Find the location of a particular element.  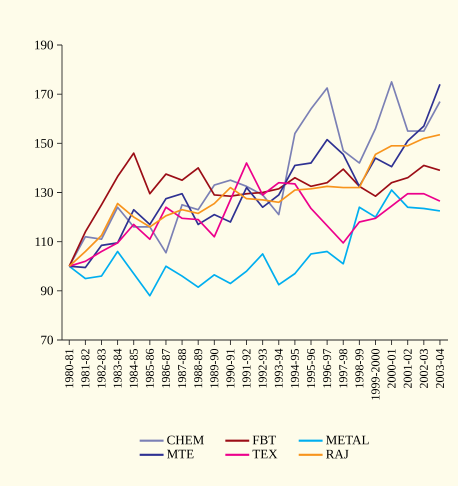

x-tick-label: 1981-82 is located at coordinates (85, 368).